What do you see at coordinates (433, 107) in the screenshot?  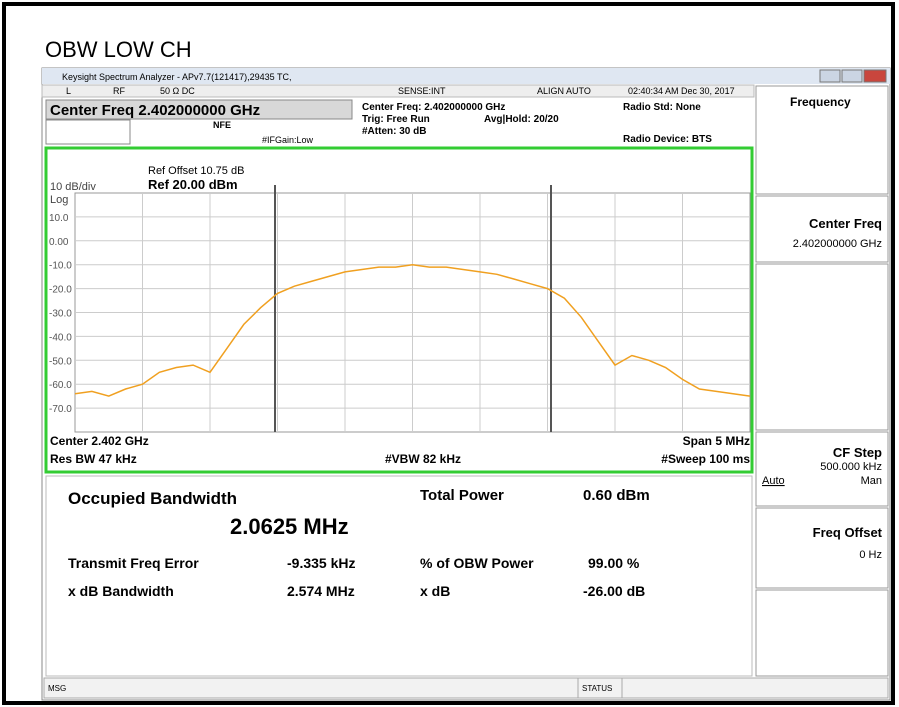 I see `setting: Center Freq: 2.402000000 GHz` at bounding box center [433, 107].